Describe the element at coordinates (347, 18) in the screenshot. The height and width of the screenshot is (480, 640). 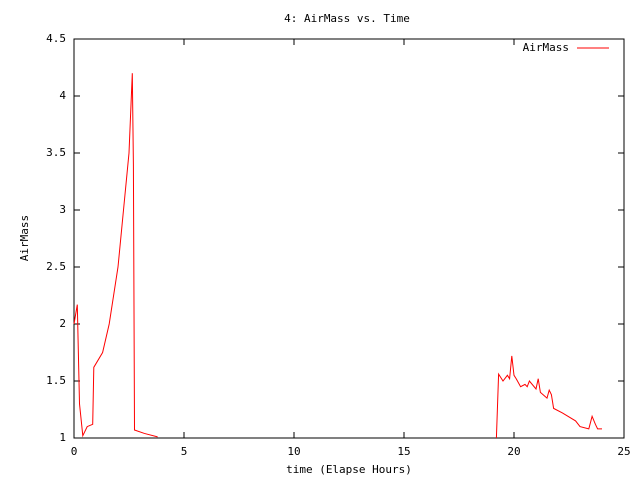
I see `chart-title: 4: AirMass vs. Time` at that location.